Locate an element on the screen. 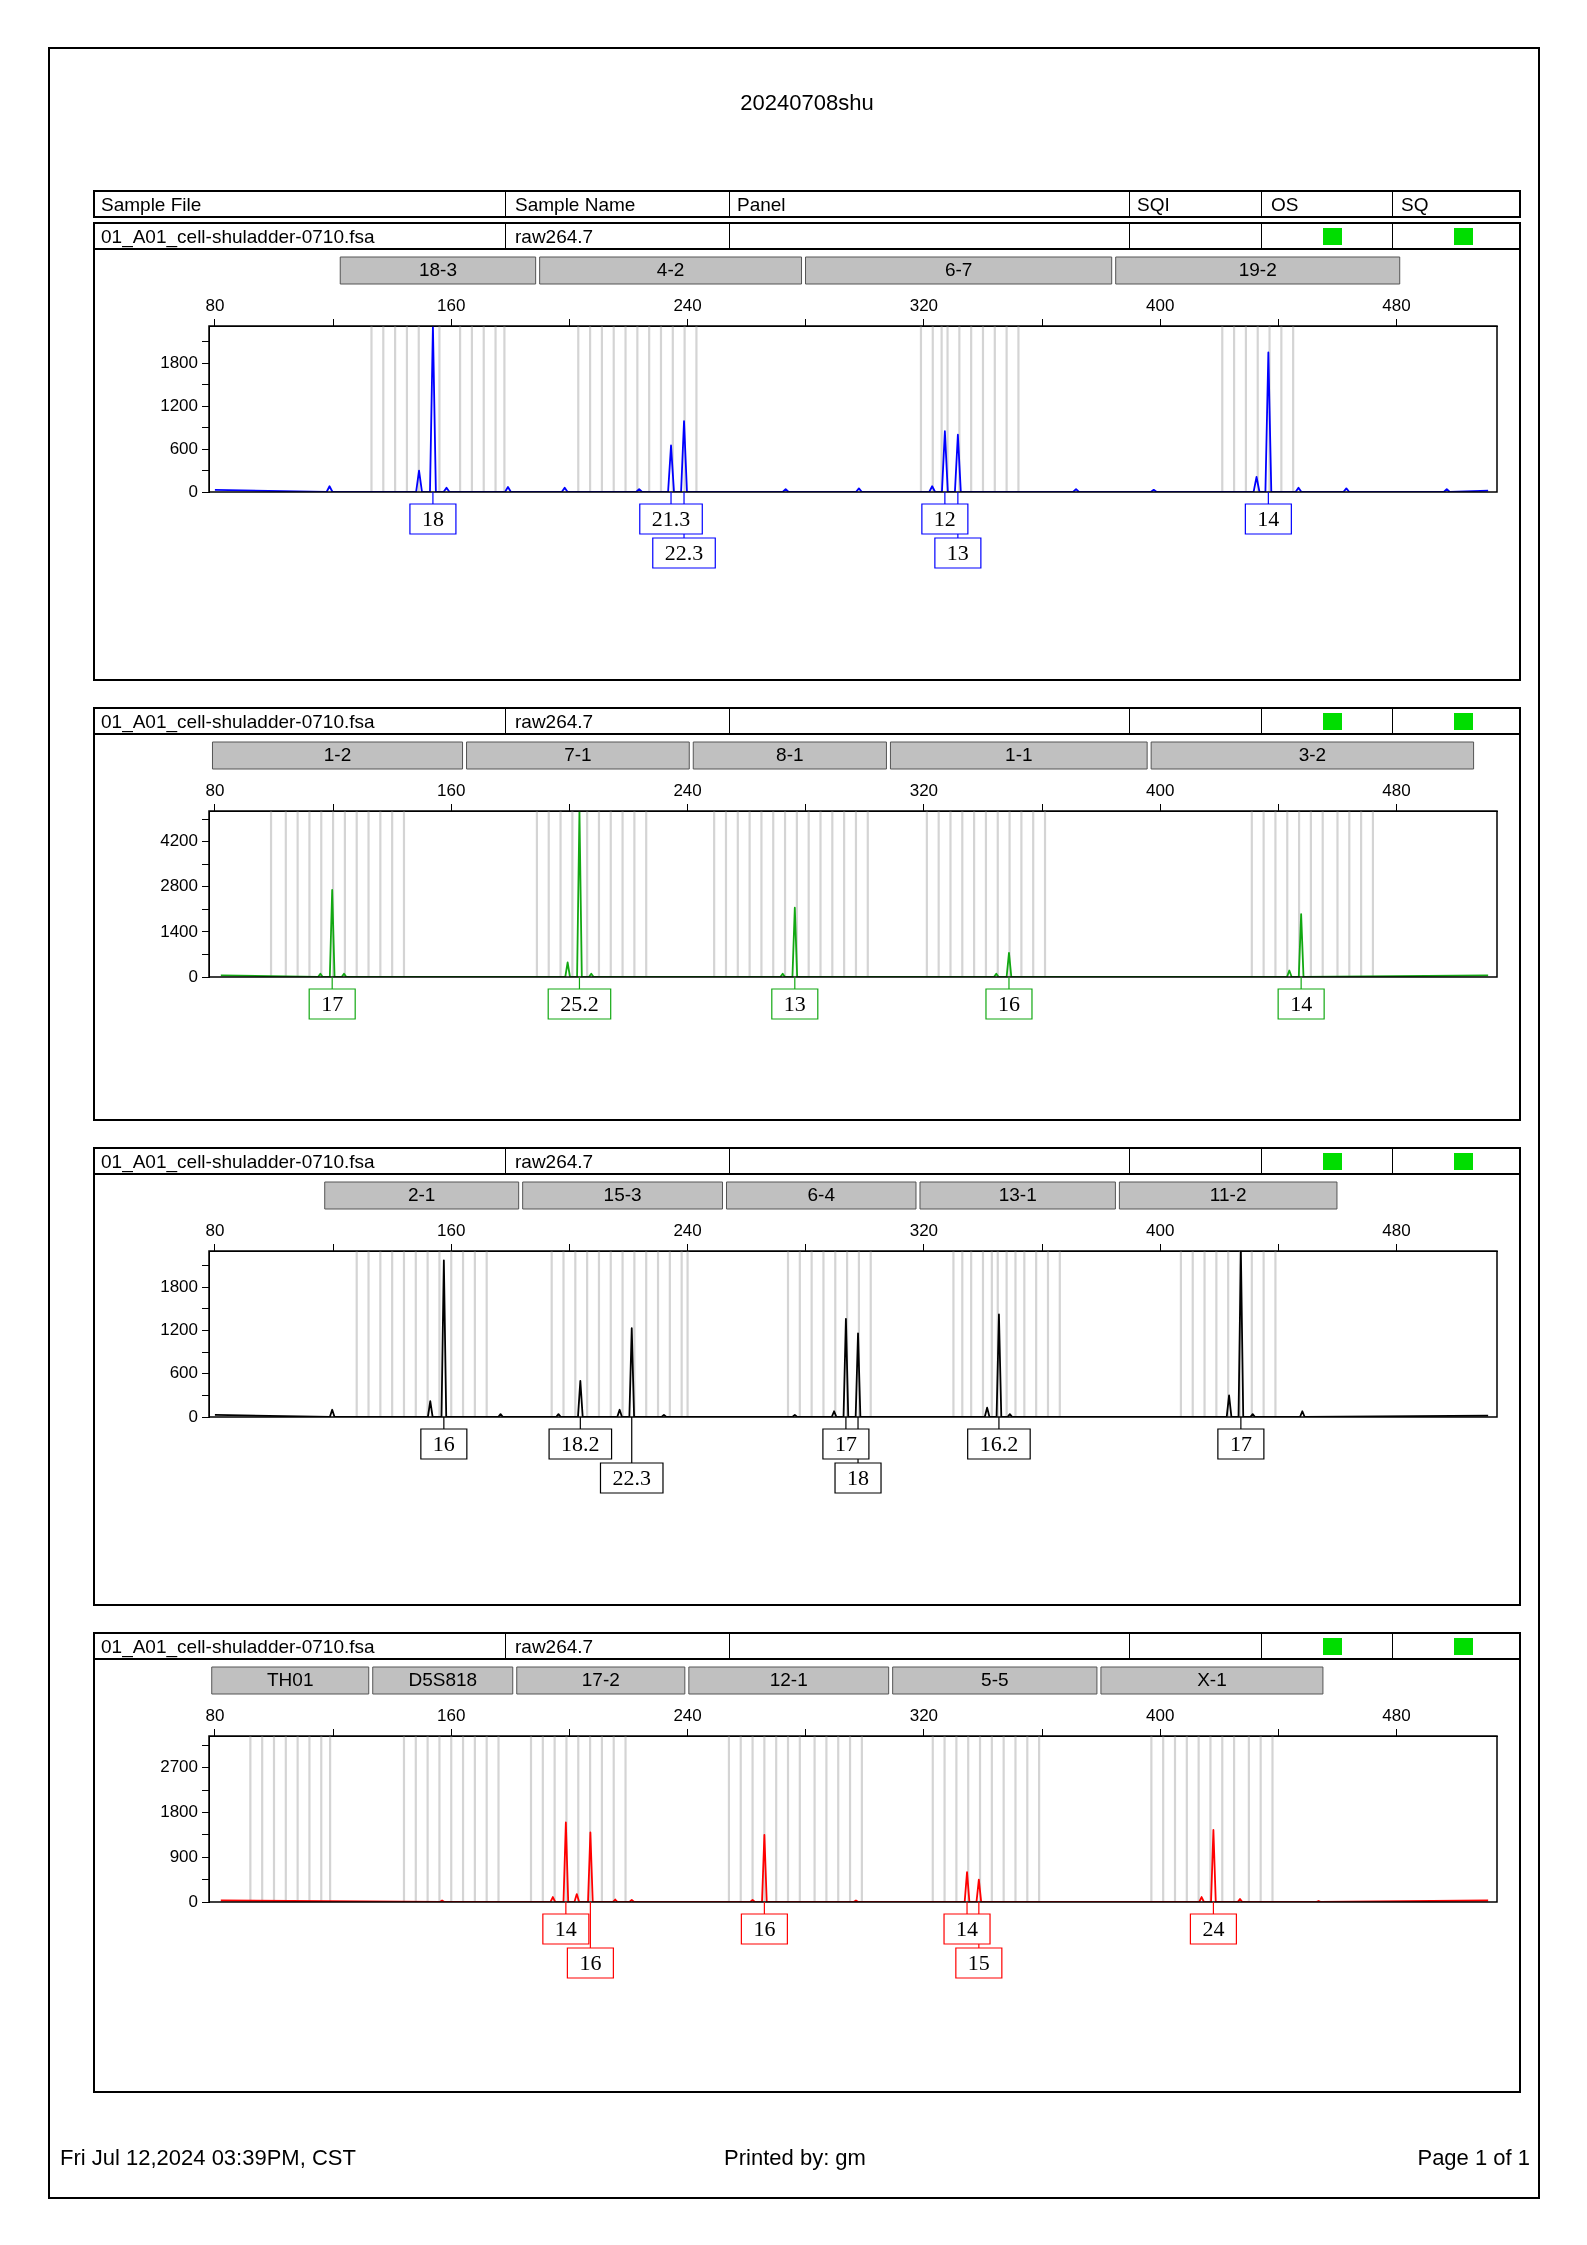  text: Fri Jul 12,2024 03:39PM, CST is located at coordinates (208, 2157).